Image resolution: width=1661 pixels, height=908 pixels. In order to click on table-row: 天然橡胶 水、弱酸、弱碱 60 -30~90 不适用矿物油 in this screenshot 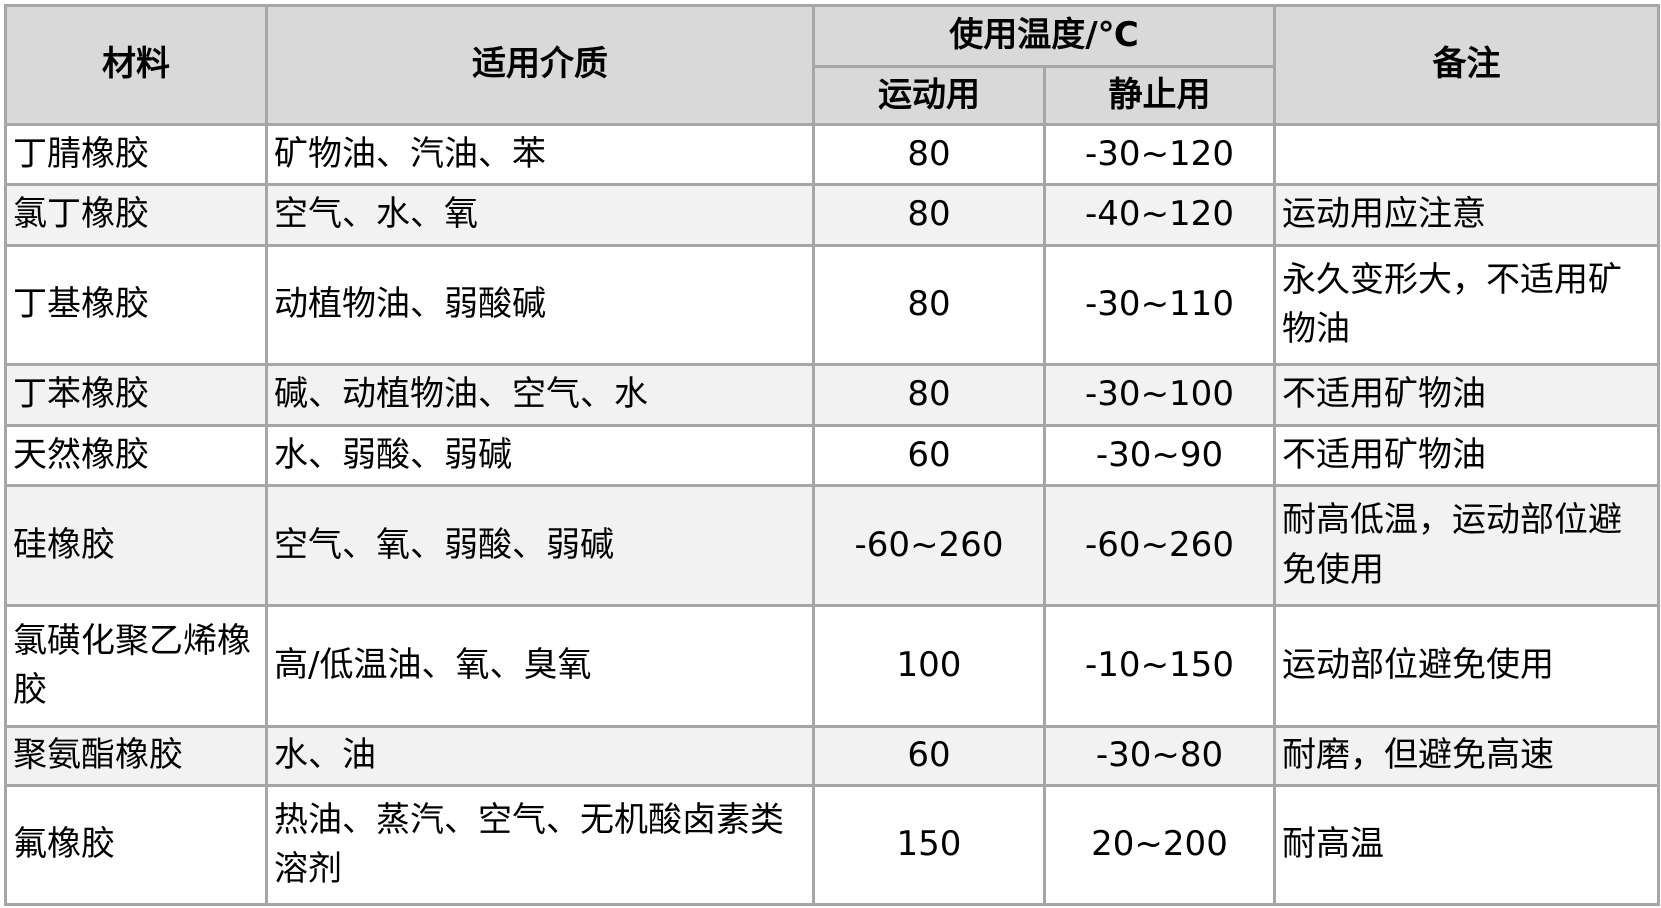, I will do `click(832, 455)`.